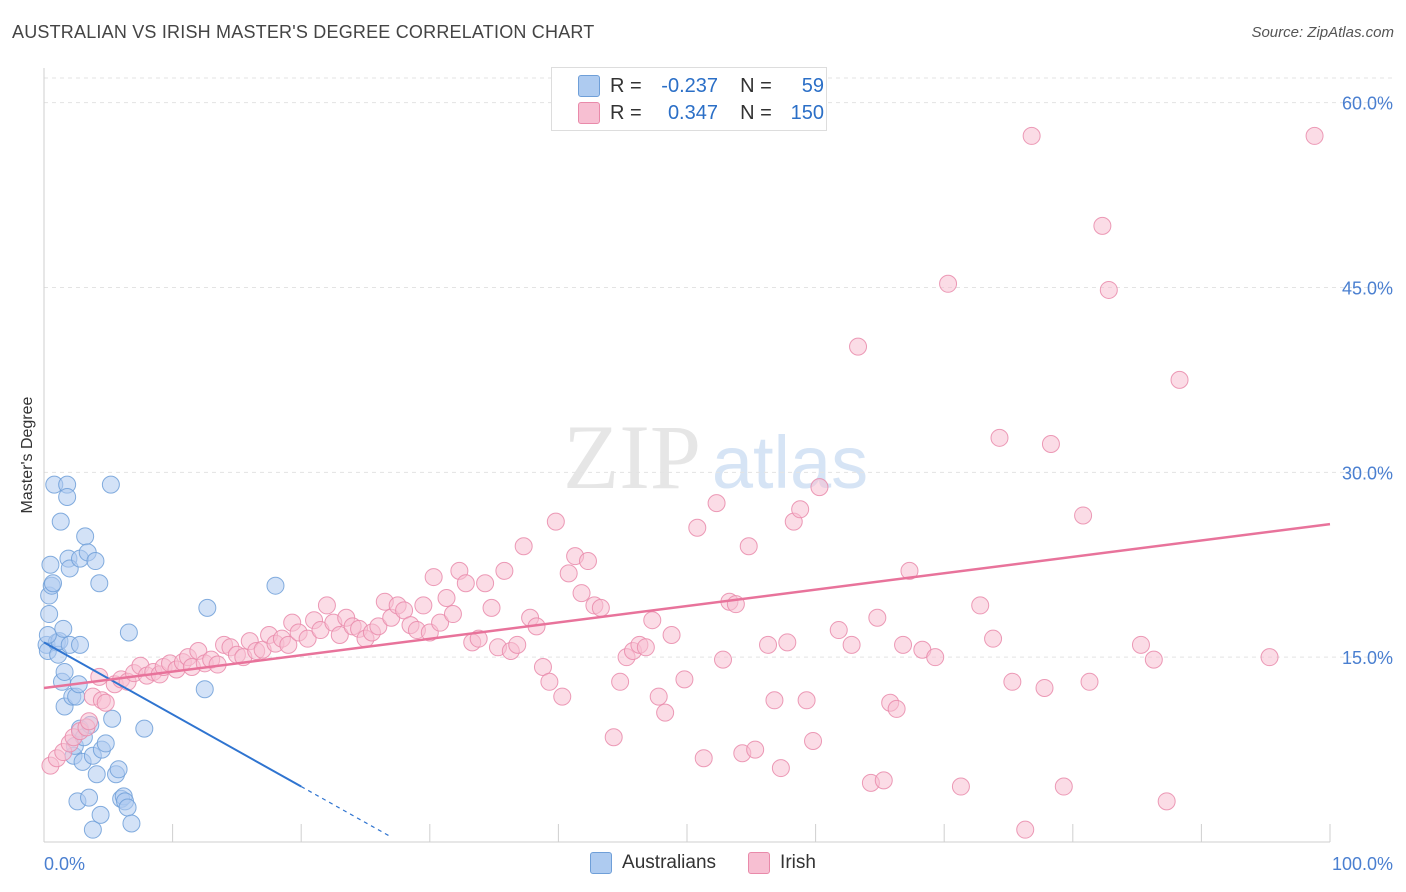 The image size is (1406, 892). Describe the element at coordinates (632, 457) in the screenshot. I see `watermark-zip: ZIP` at that location.